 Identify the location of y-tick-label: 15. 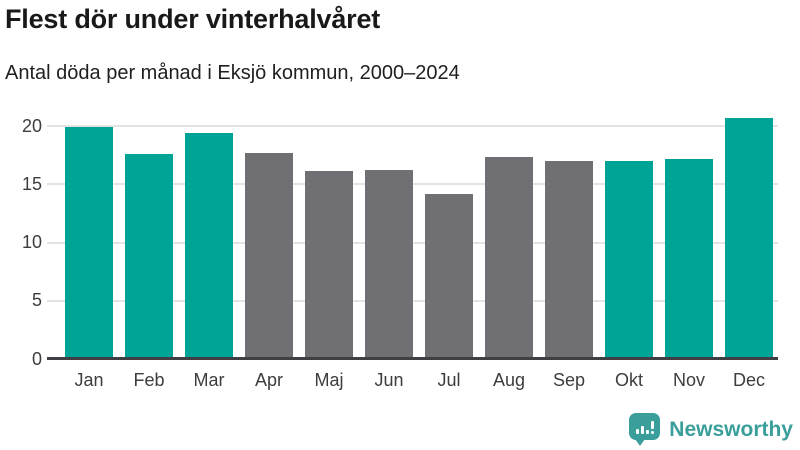
(31, 183).